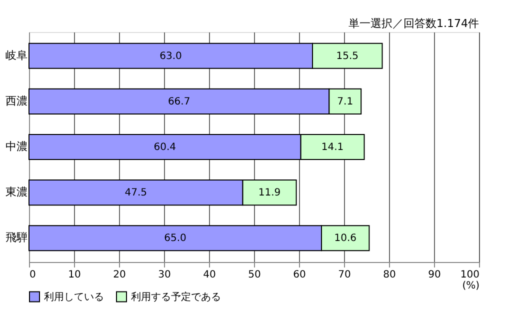  Describe the element at coordinates (254, 275) in the screenshot. I see `x-tick-label: 50` at that location.